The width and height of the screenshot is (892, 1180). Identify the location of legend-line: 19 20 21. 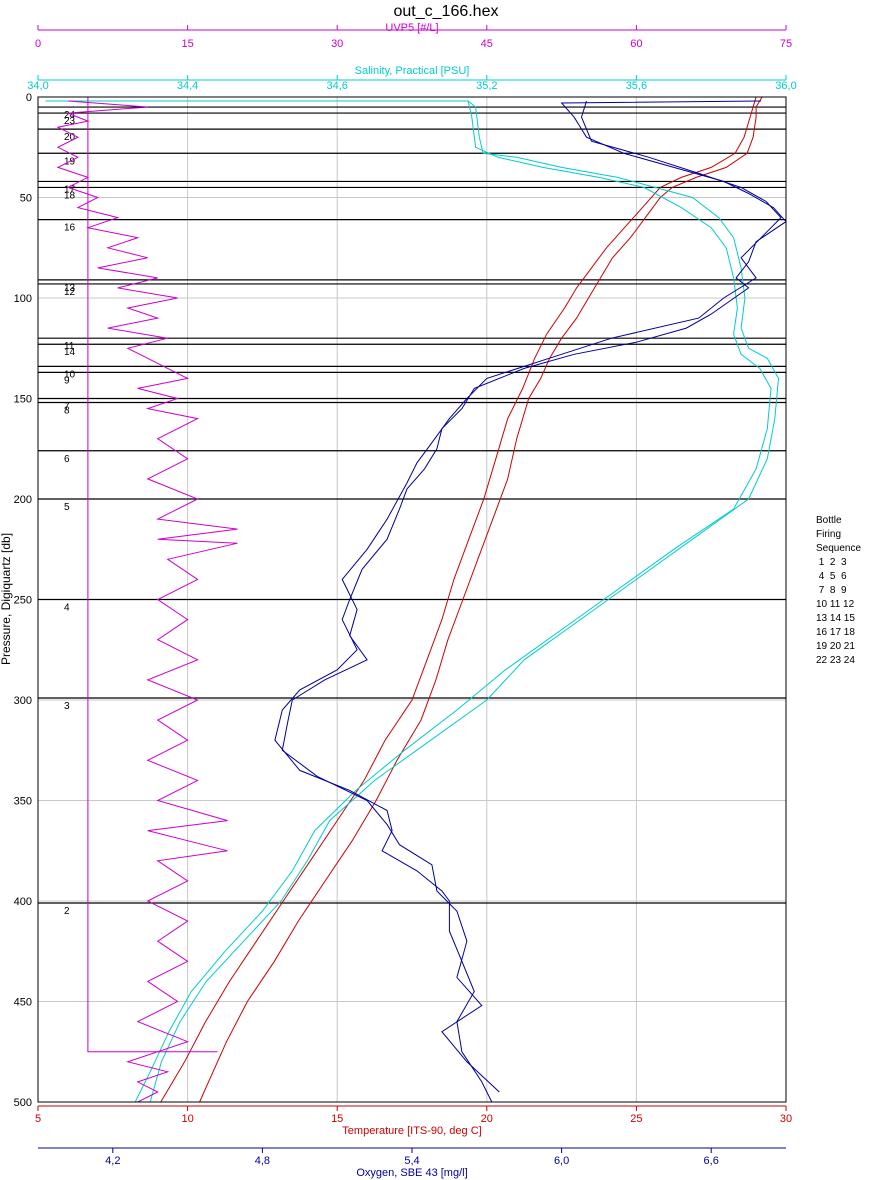
(835, 646).